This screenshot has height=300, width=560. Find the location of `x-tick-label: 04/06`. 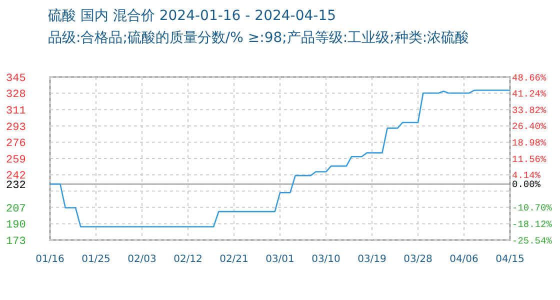

x-tick-label: 04/06 is located at coordinates (464, 259).